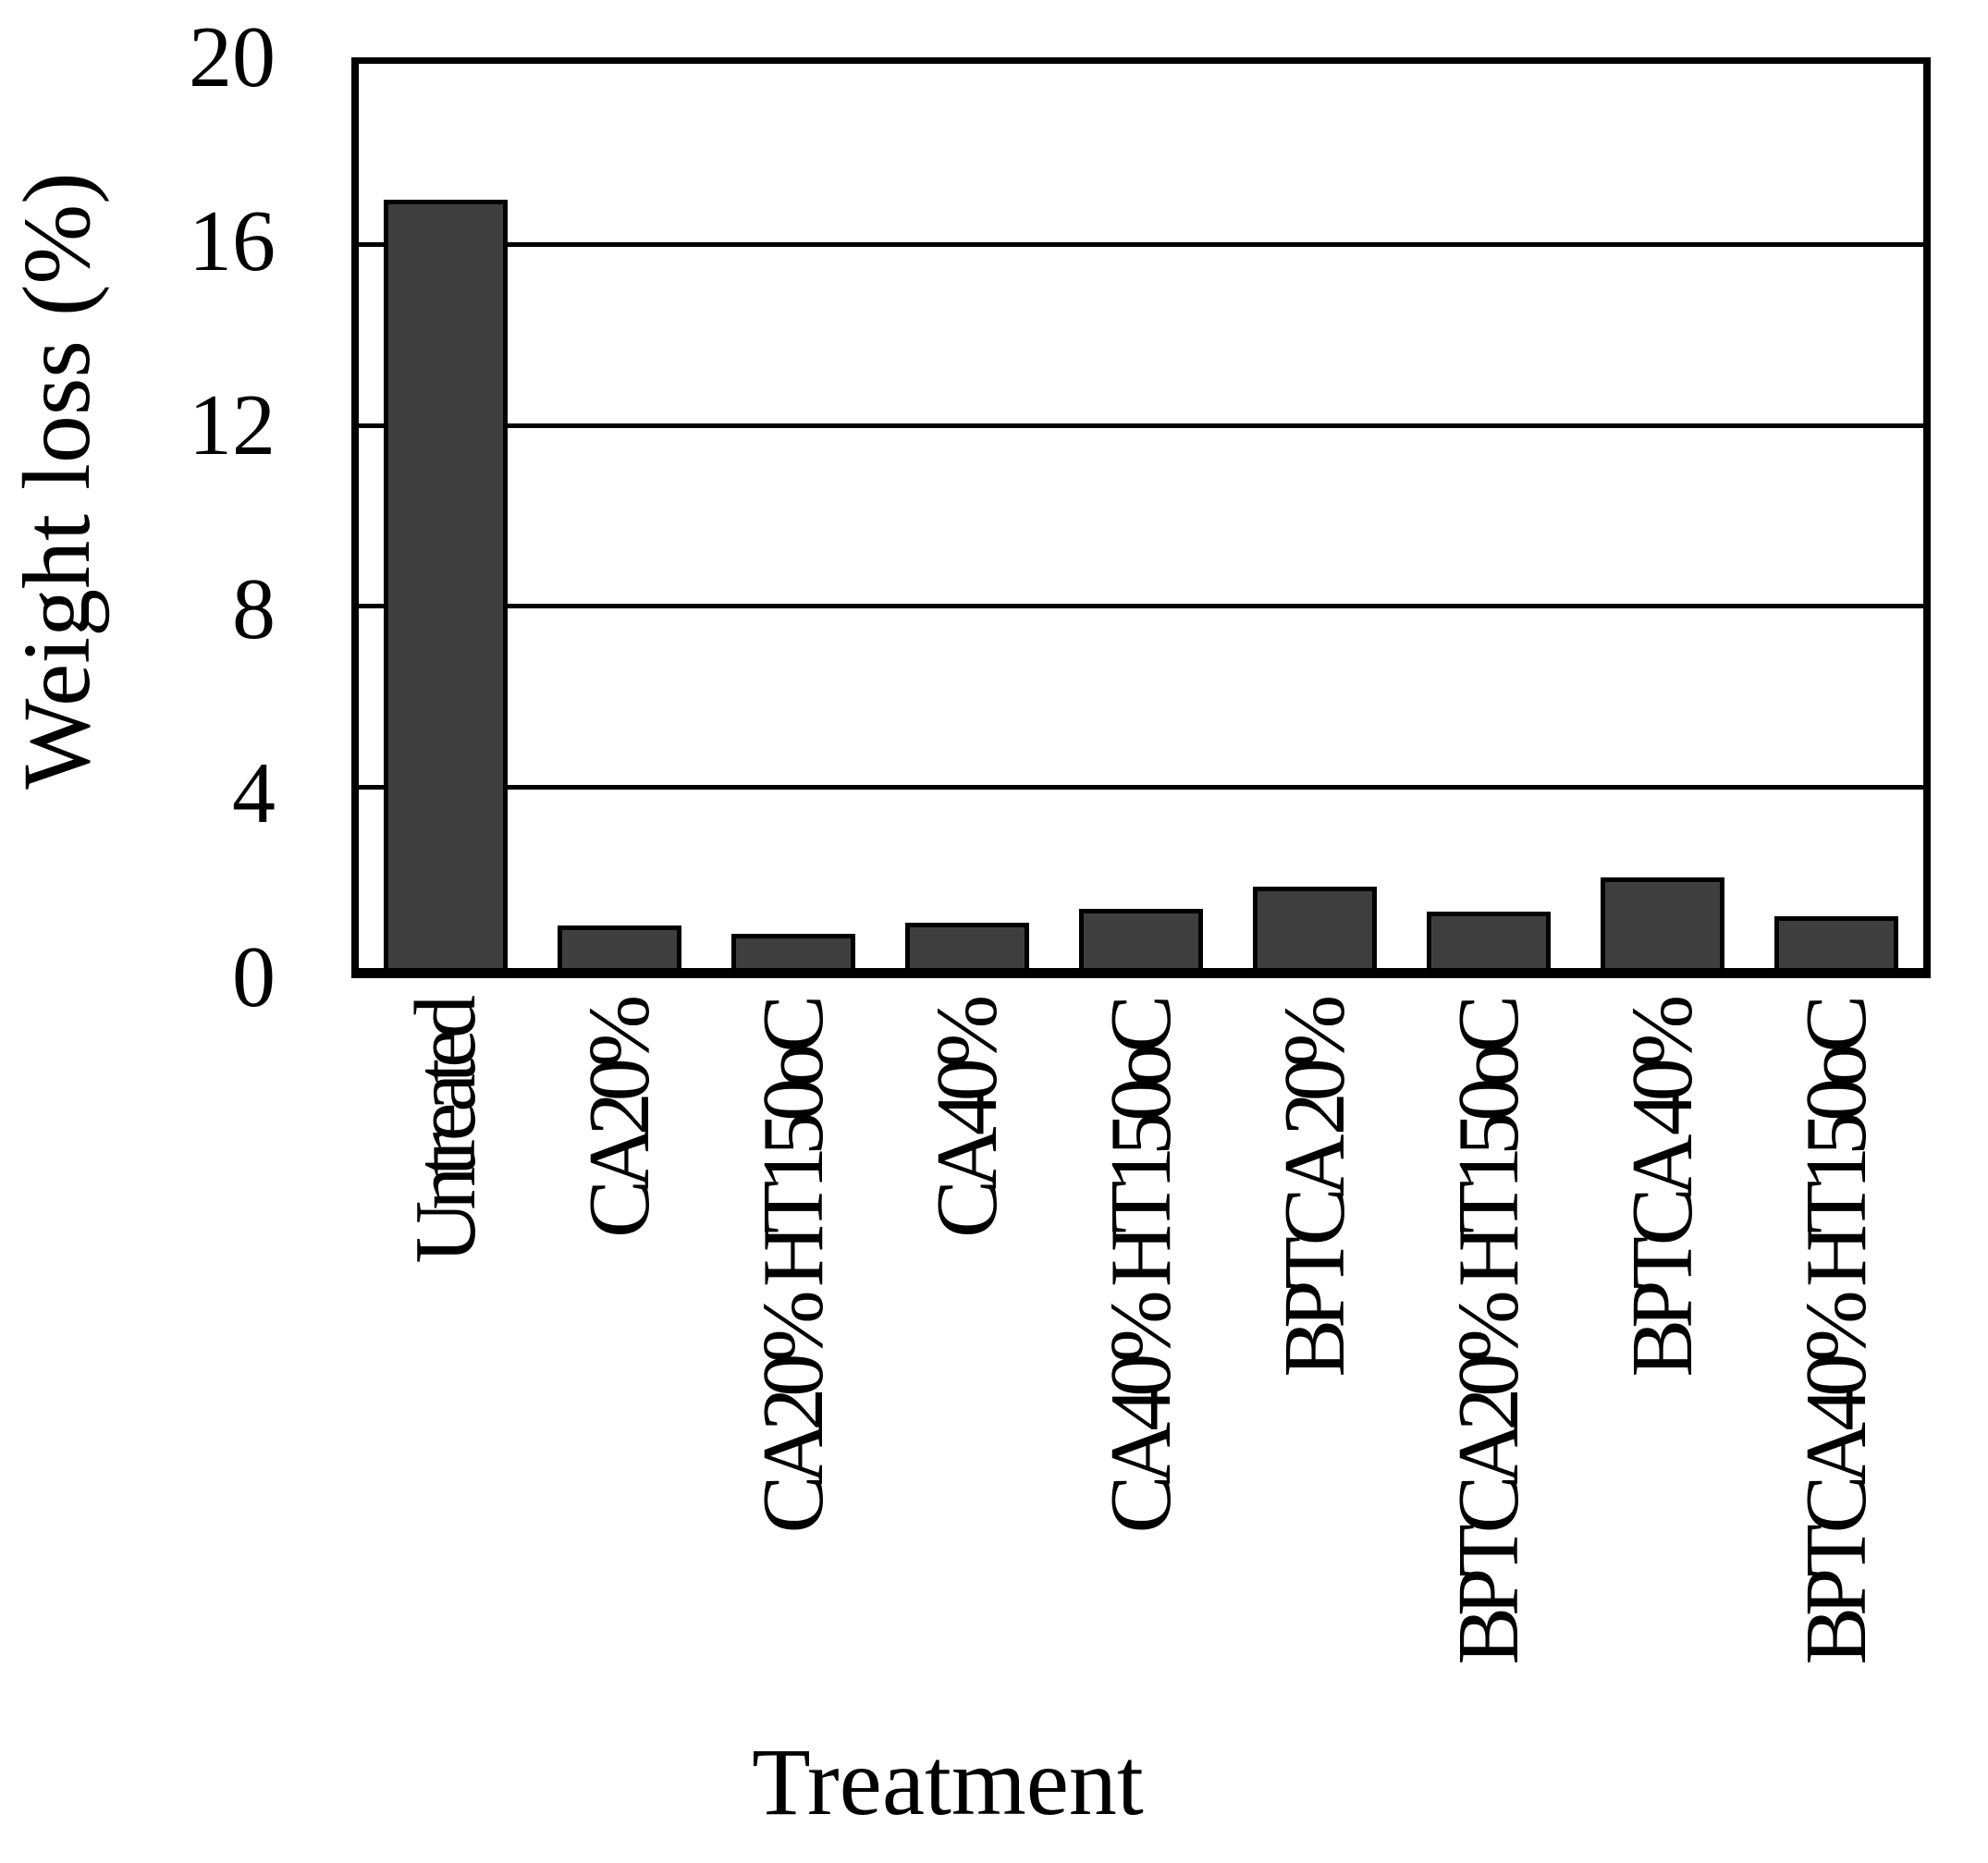  I want to click on x-tick-label-cell: BPTCA 40%, so click(1662, 1369).